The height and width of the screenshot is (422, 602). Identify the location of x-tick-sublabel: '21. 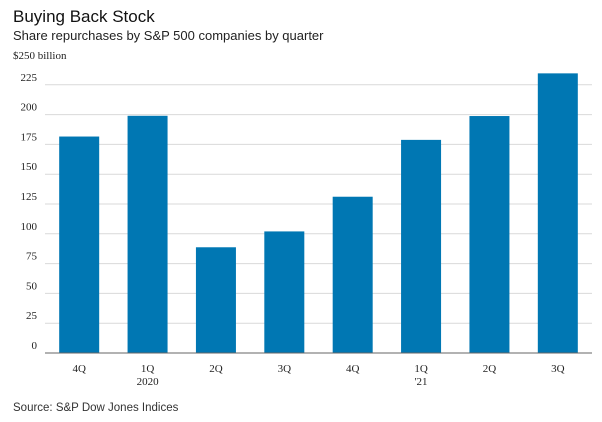
(421, 382).